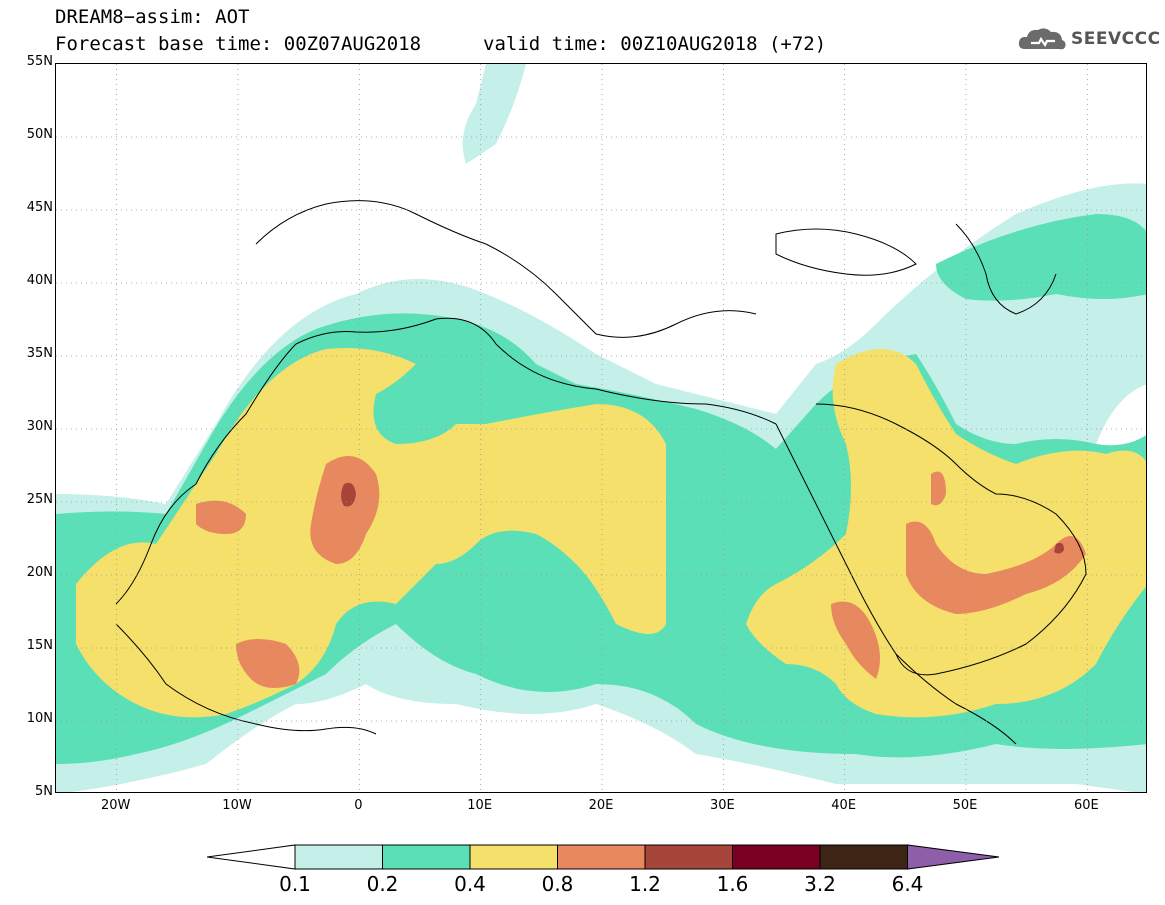 This screenshot has height=905, width=1165. I want to click on aot-band-0.2-caspian, so click(1041, 257).